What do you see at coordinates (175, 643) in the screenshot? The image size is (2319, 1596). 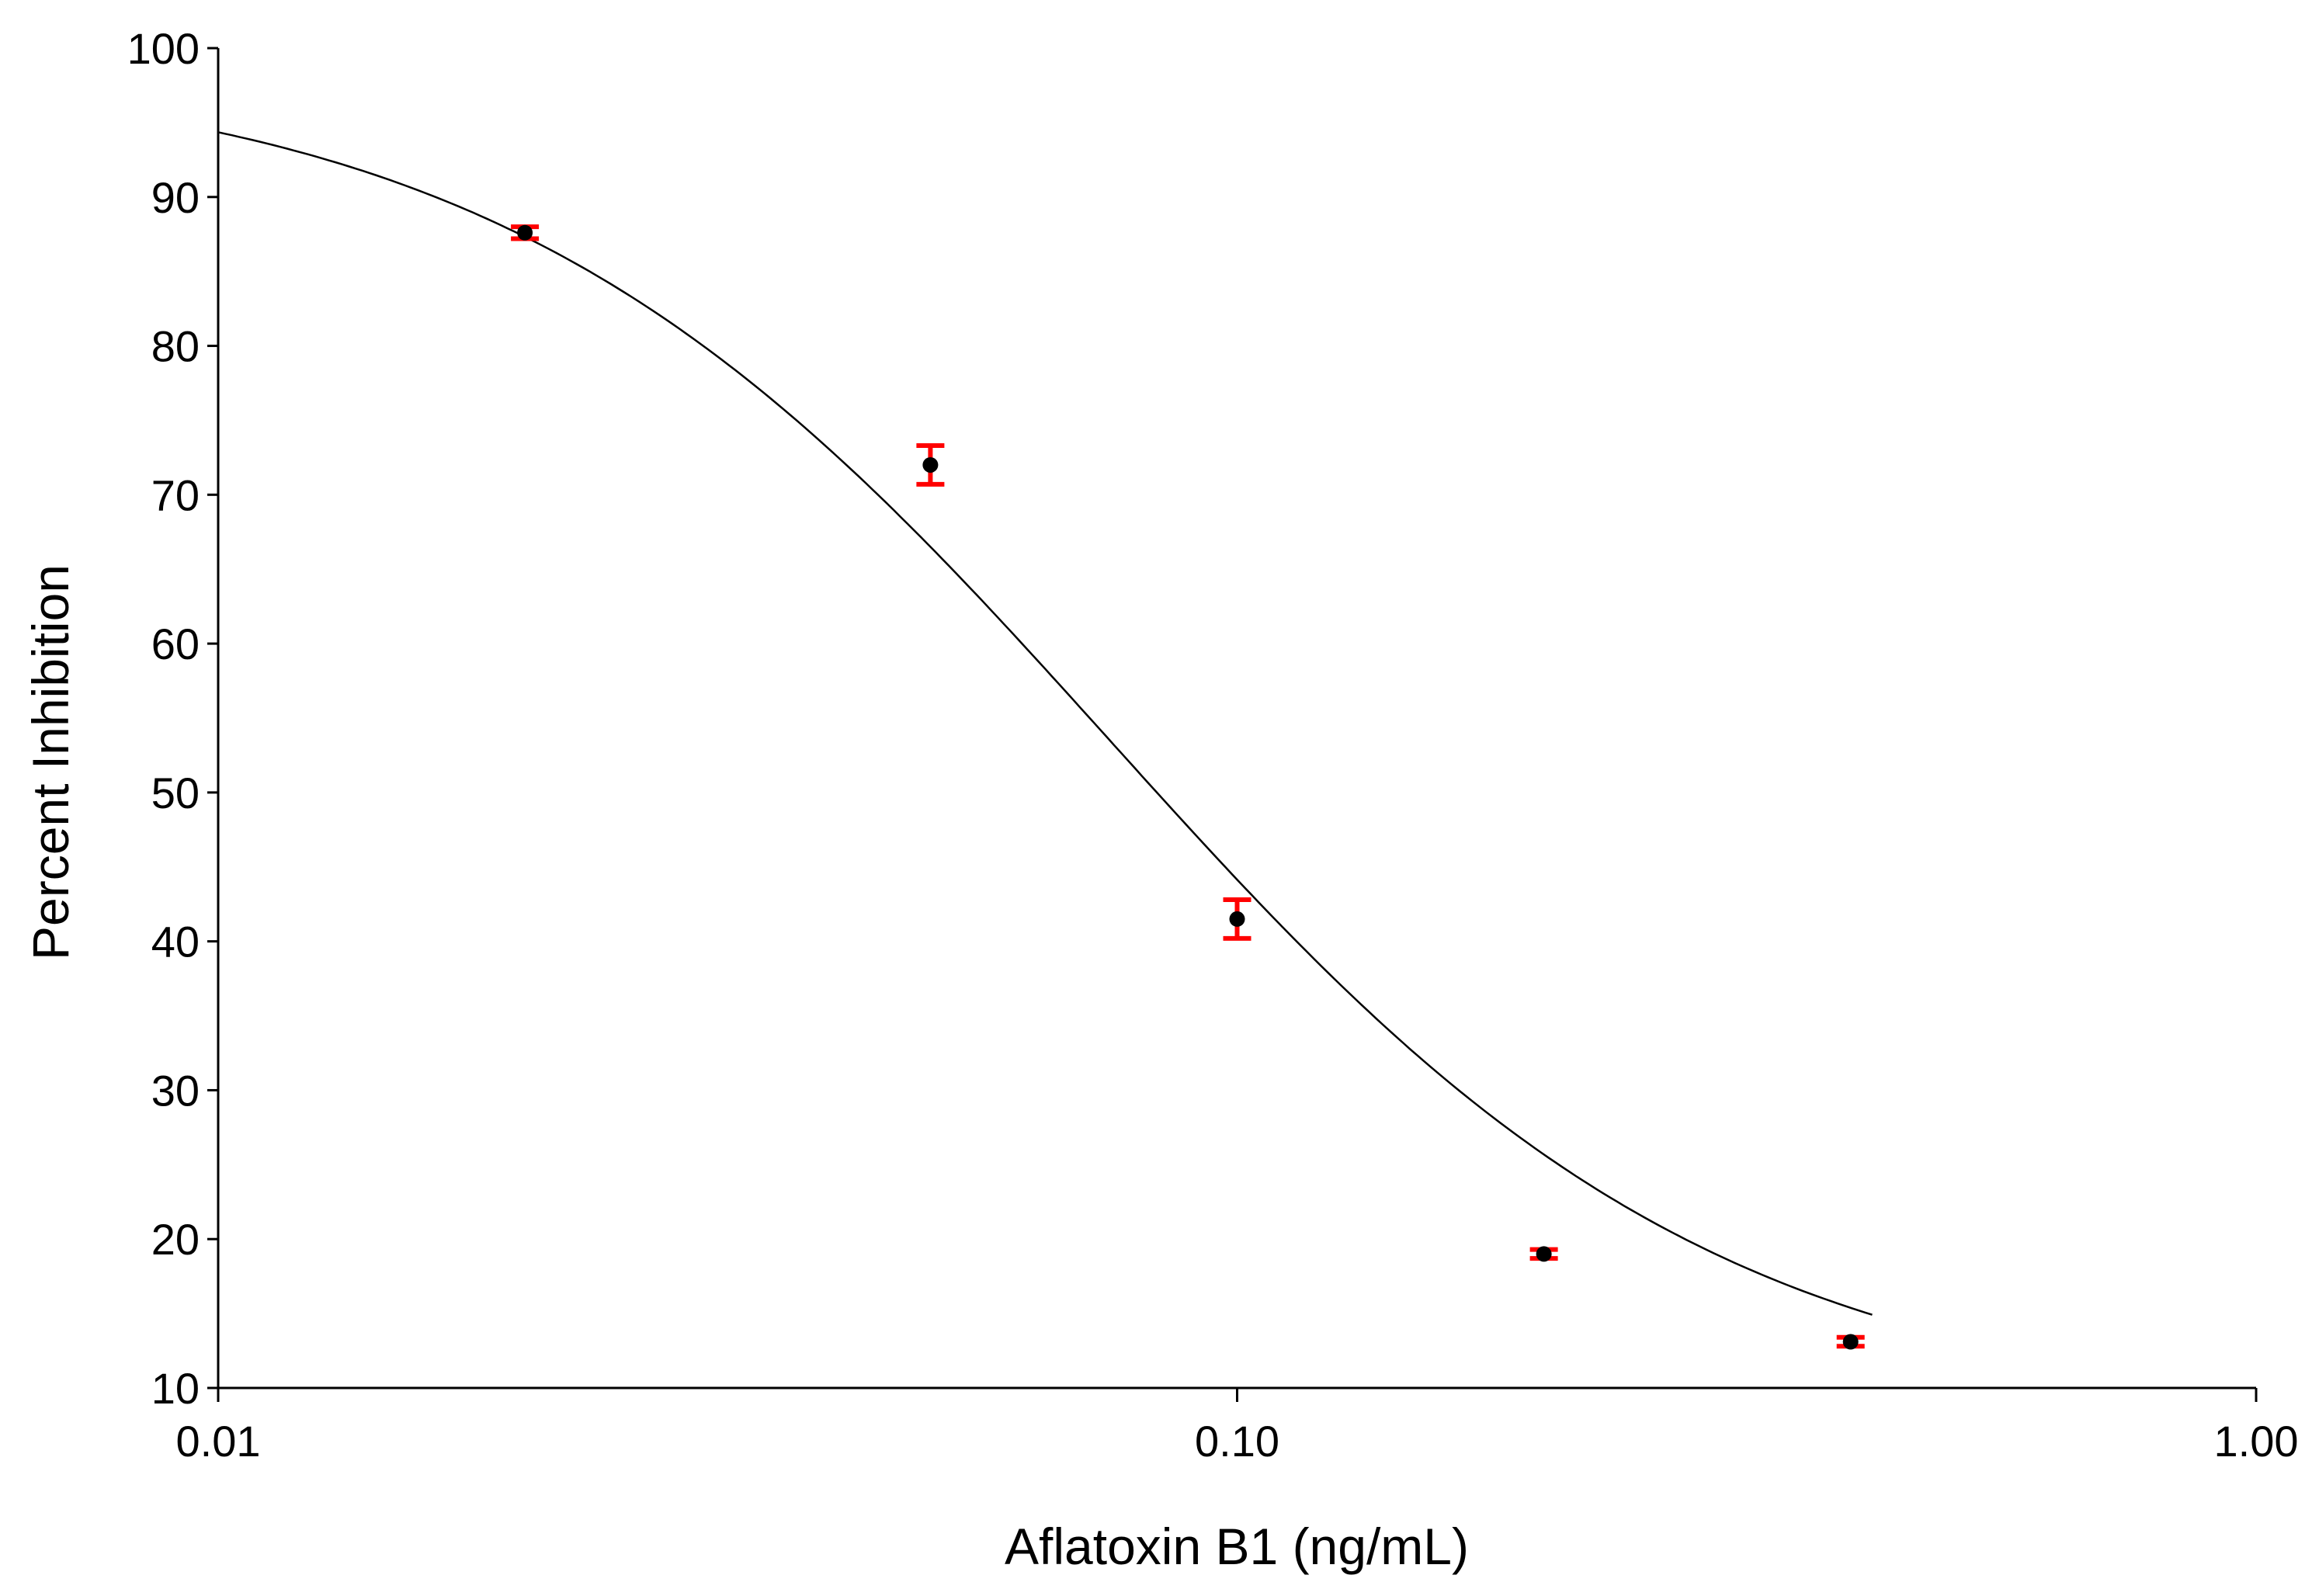 I see `y-tick-label: 60` at bounding box center [175, 643].